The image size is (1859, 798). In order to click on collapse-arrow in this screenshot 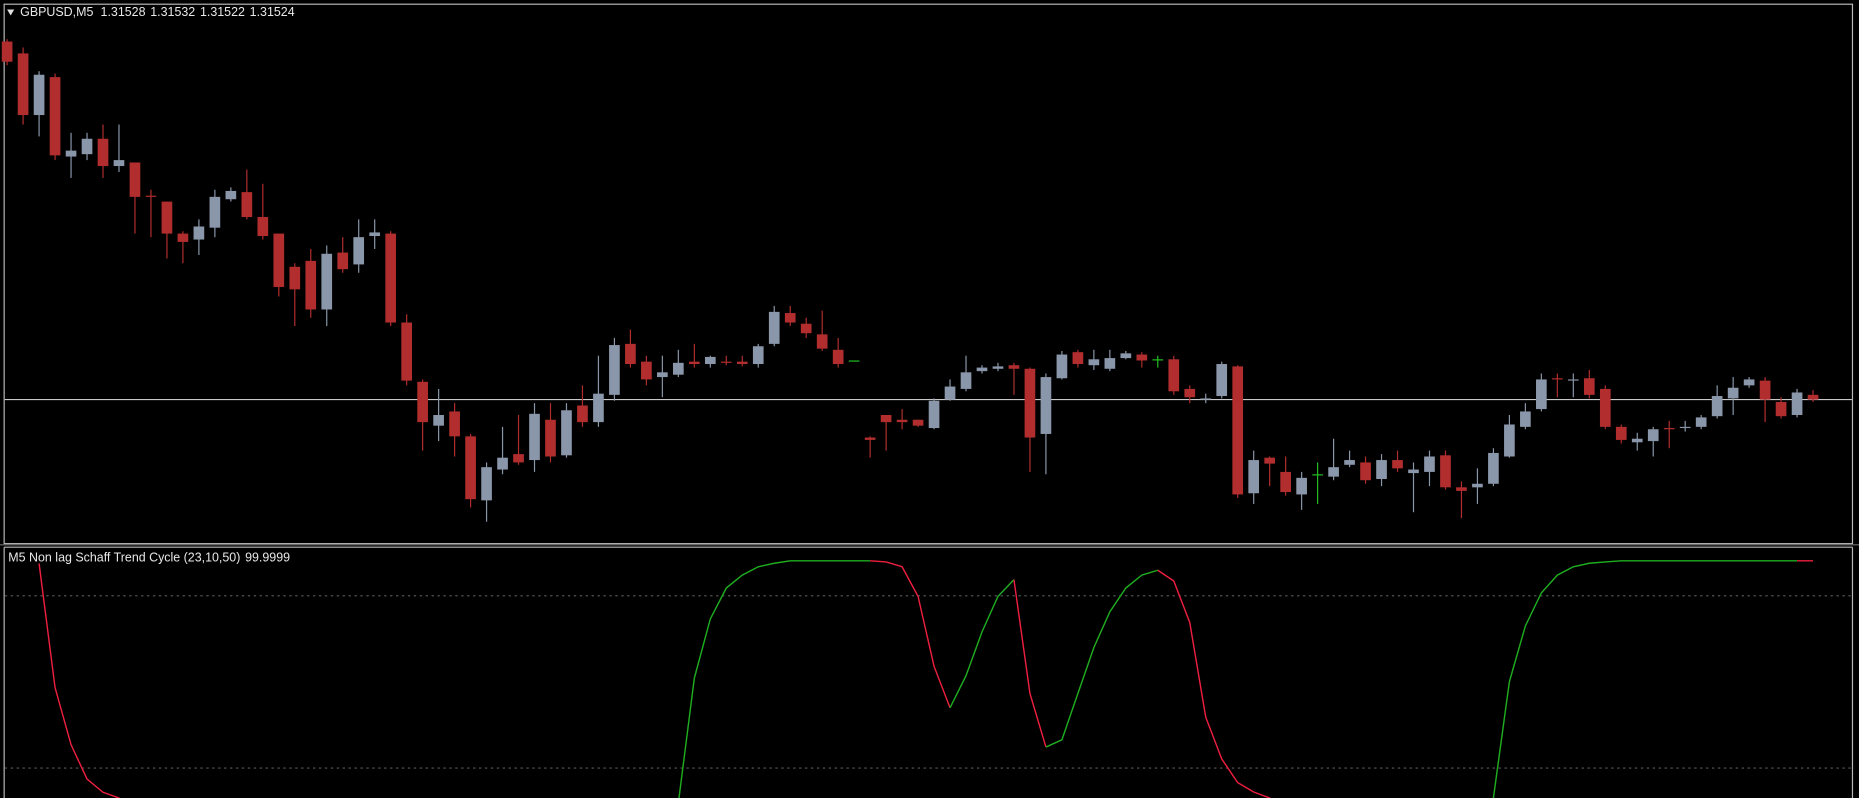, I will do `click(11, 12)`.